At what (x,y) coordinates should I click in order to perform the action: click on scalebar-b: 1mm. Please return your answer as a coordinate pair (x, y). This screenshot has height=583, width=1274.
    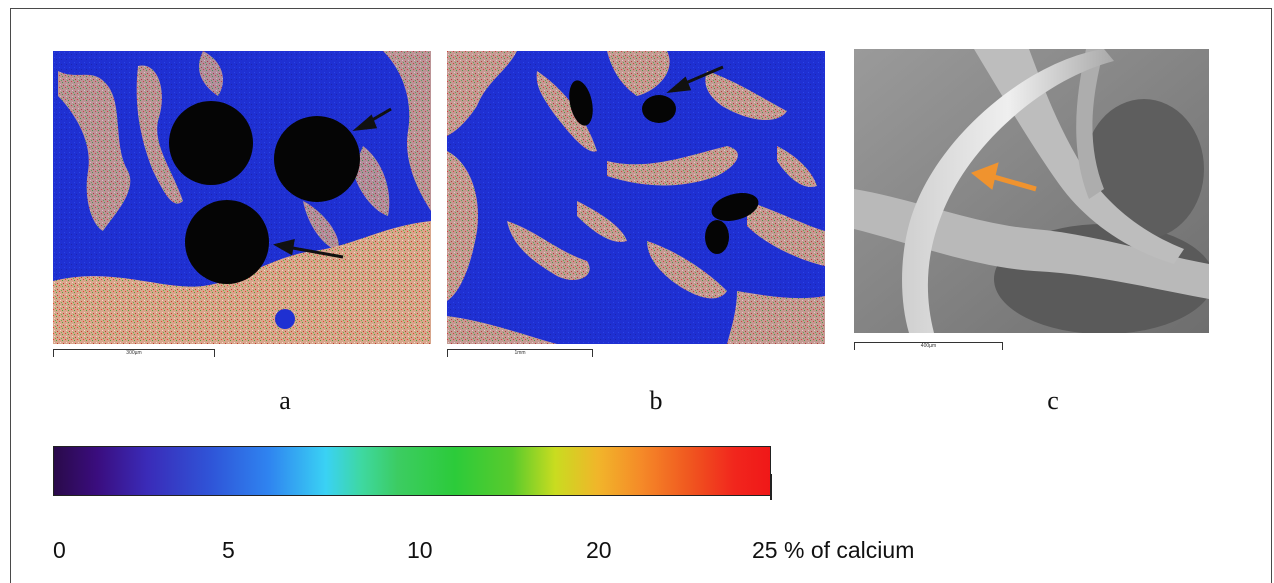
    Looking at the image, I should click on (520, 353).